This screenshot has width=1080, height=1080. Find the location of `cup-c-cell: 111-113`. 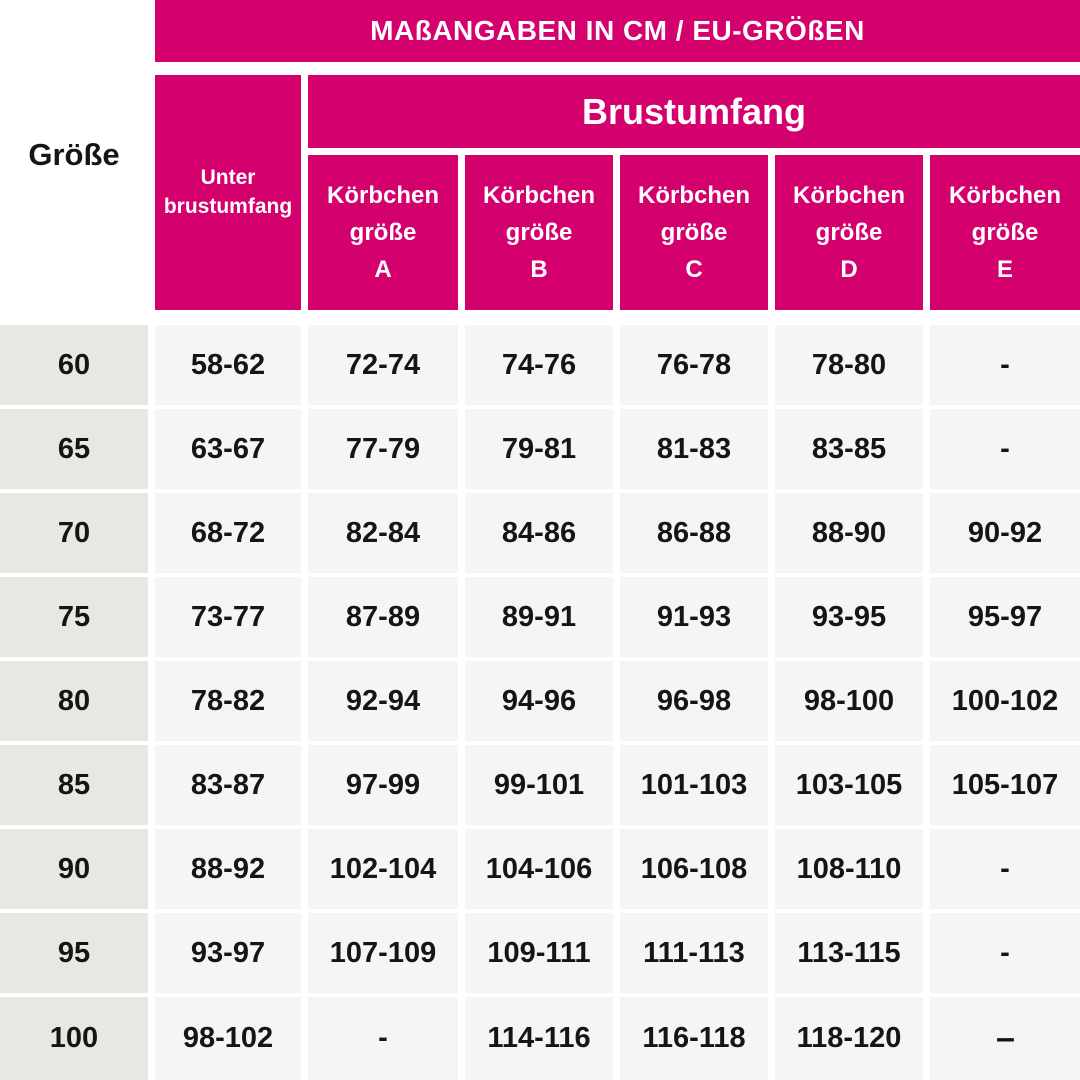

cup-c-cell: 111-113 is located at coordinates (694, 953).